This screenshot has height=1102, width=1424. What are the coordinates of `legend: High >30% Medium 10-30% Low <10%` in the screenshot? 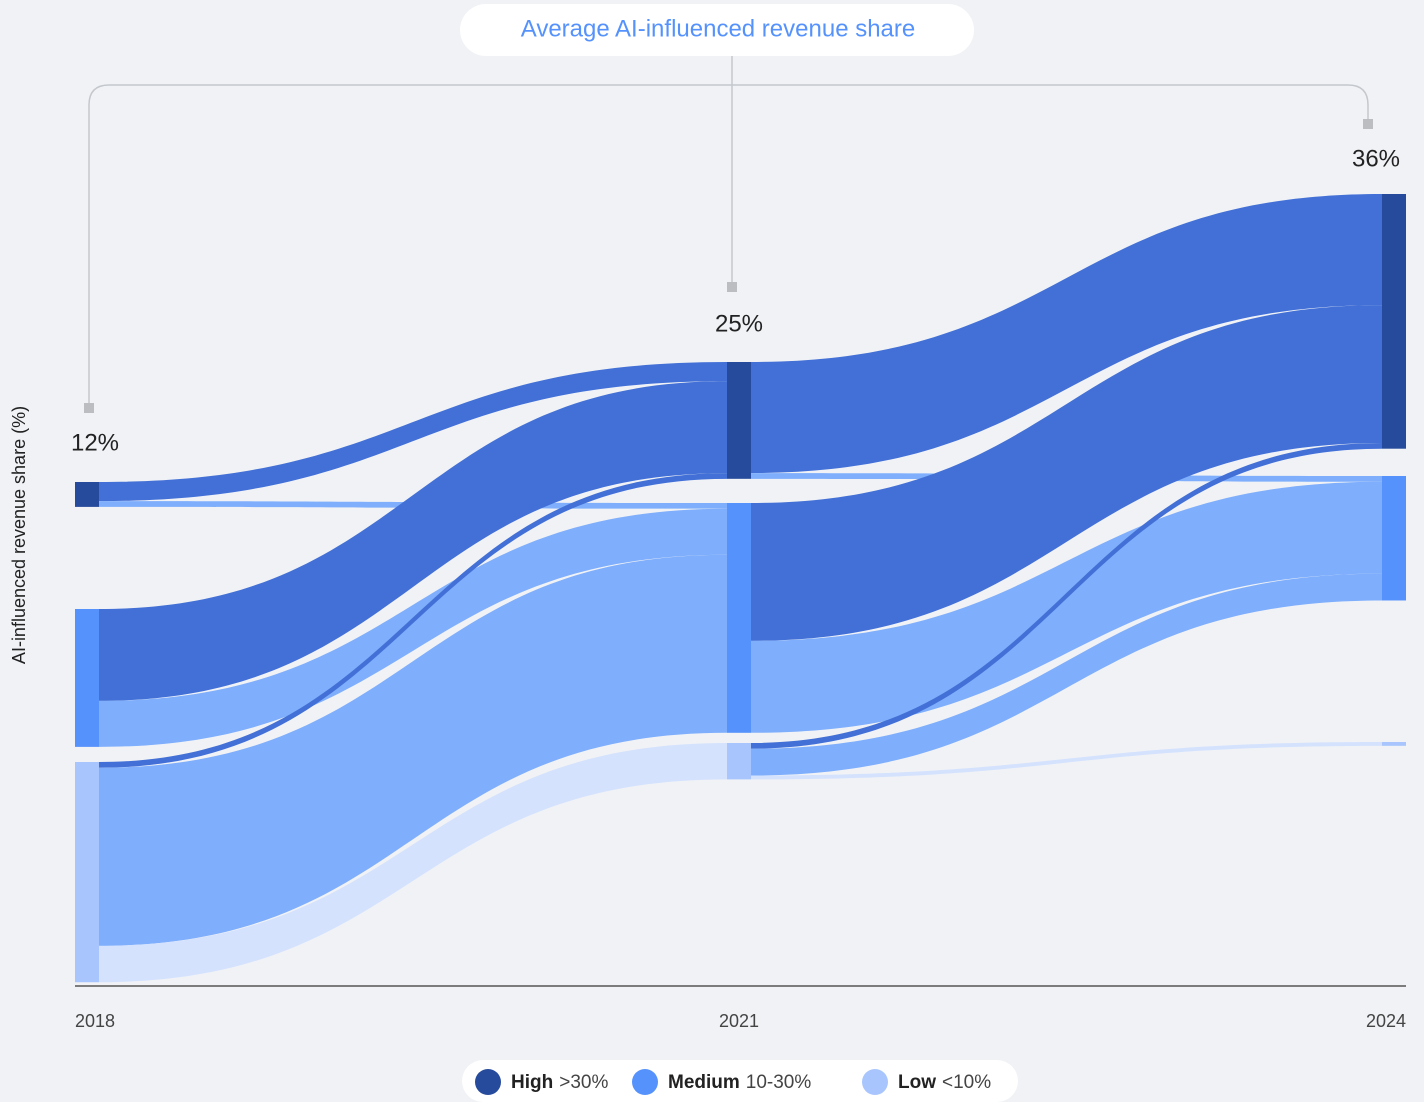 It's located at (733, 1082).